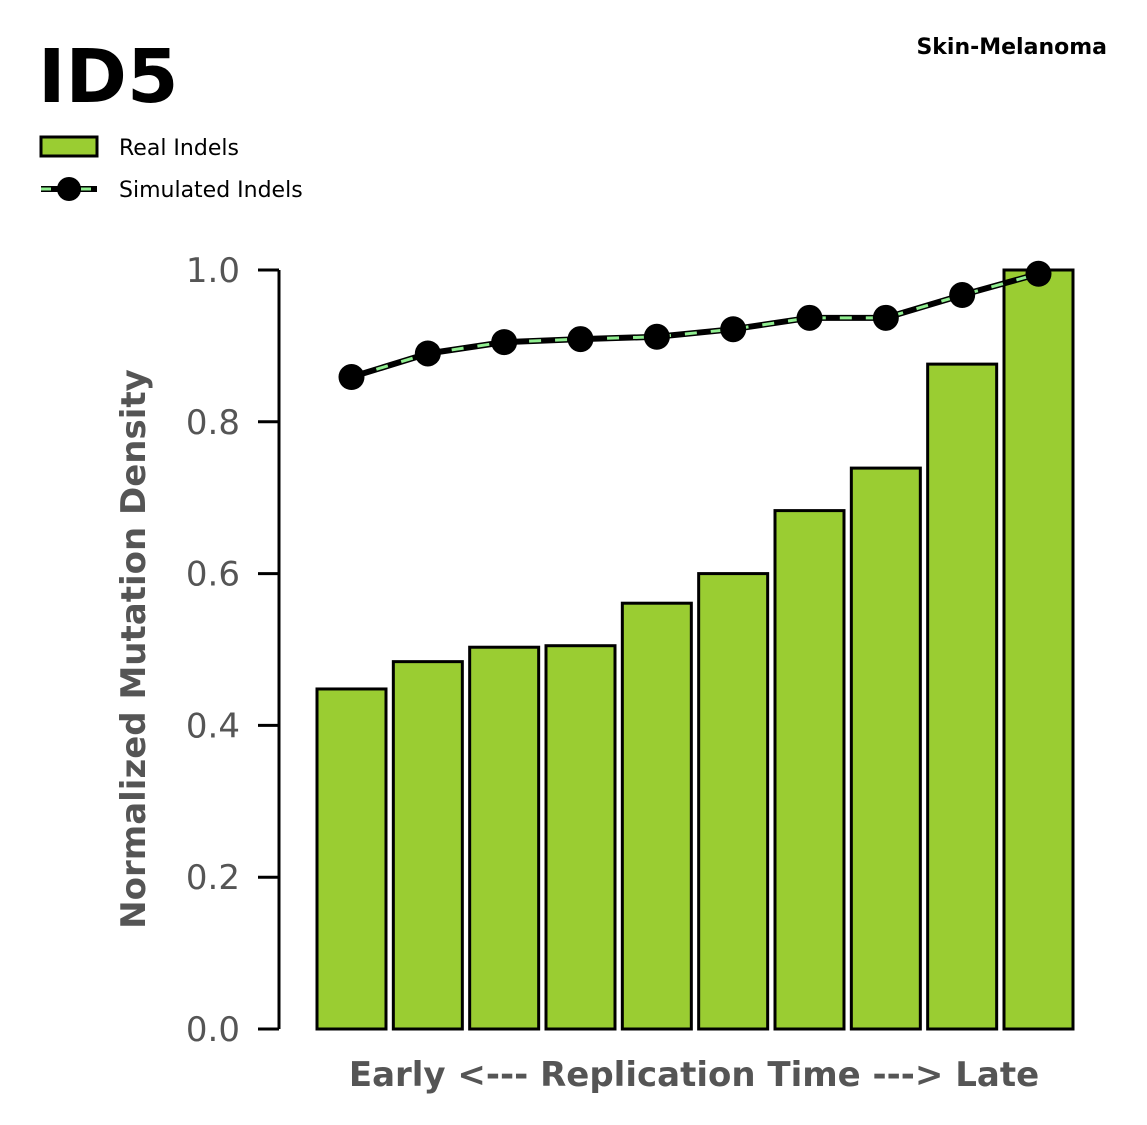  Describe the element at coordinates (69, 146) in the screenshot. I see `legend-bar-swatch` at that location.